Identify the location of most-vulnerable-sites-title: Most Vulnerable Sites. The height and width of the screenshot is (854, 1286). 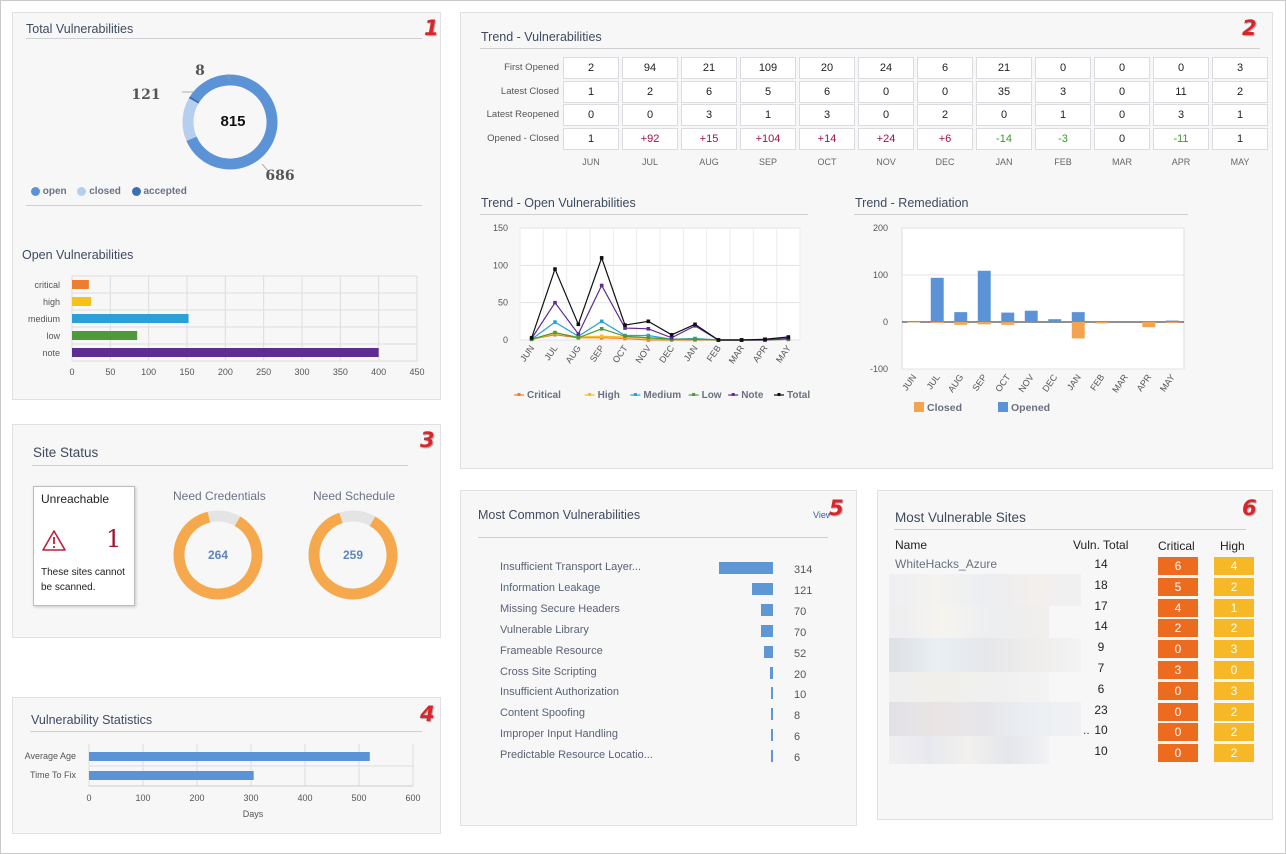
(960, 517).